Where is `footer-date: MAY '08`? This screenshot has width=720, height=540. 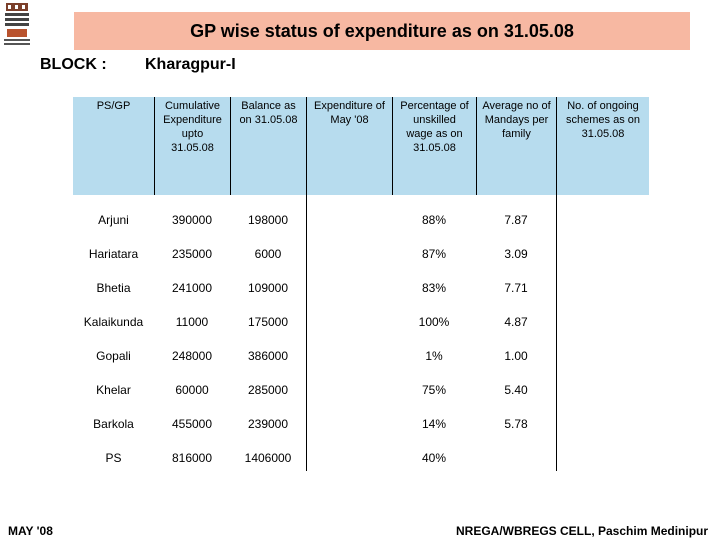
footer-date: MAY '08 is located at coordinates (30, 531).